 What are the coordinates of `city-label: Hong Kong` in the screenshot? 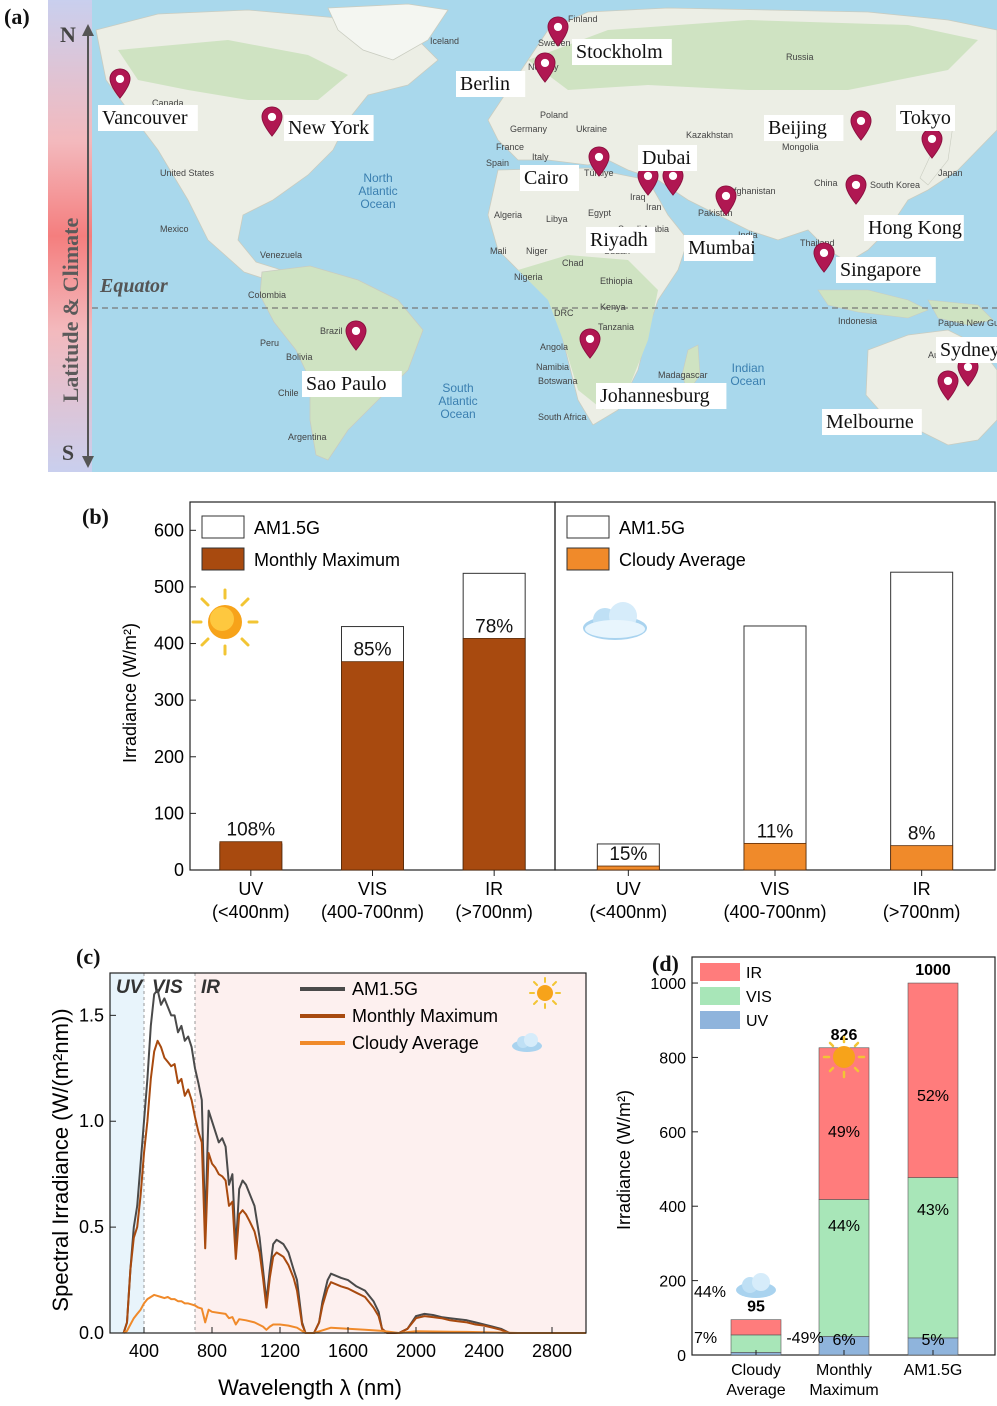 It's located at (915, 228).